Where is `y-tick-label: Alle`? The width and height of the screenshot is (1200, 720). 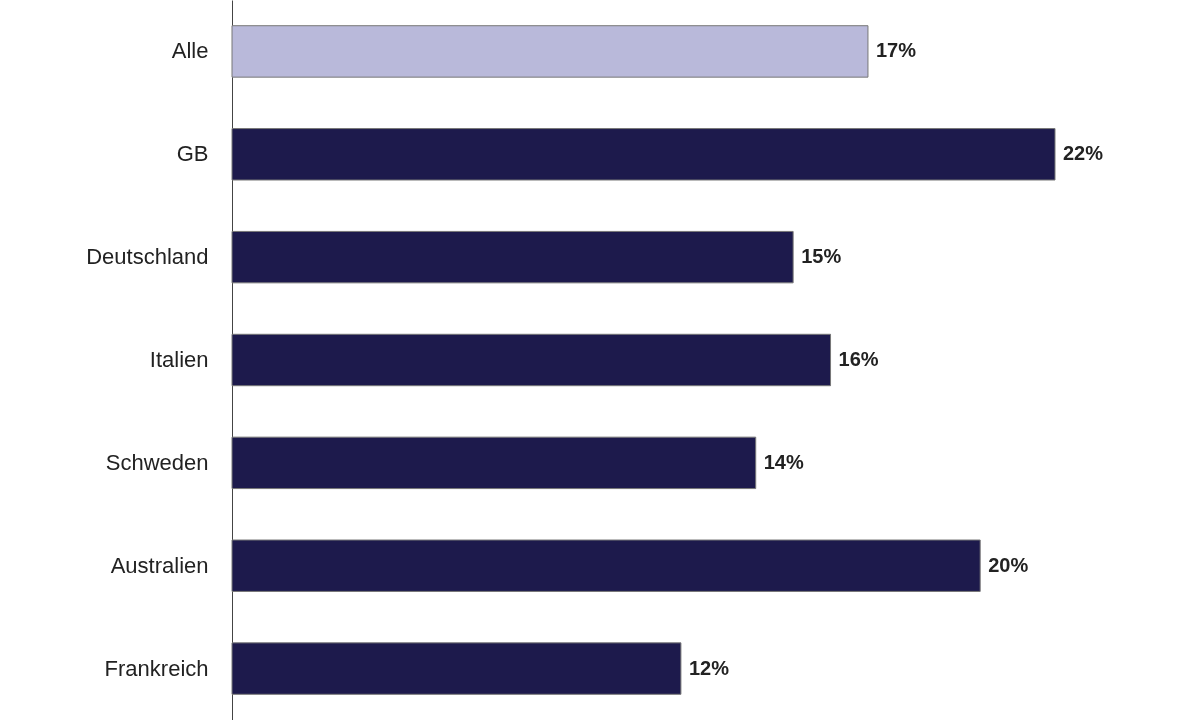
y-tick-label: Alle is located at coordinates (190, 51).